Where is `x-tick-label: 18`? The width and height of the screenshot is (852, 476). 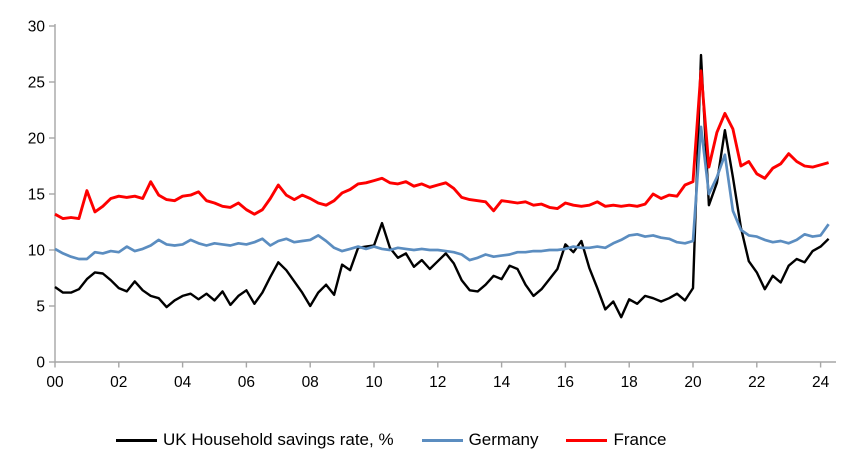 x-tick-label: 18 is located at coordinates (629, 382).